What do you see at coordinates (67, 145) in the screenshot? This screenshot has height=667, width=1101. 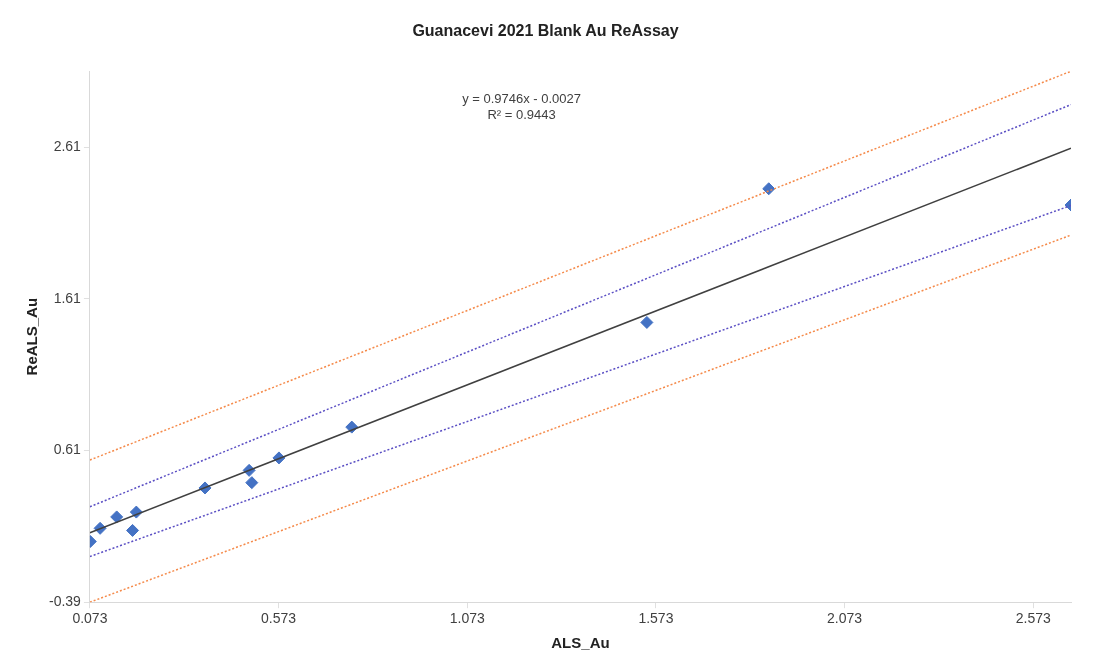 I see `y-tick-label: 2.61` at bounding box center [67, 145].